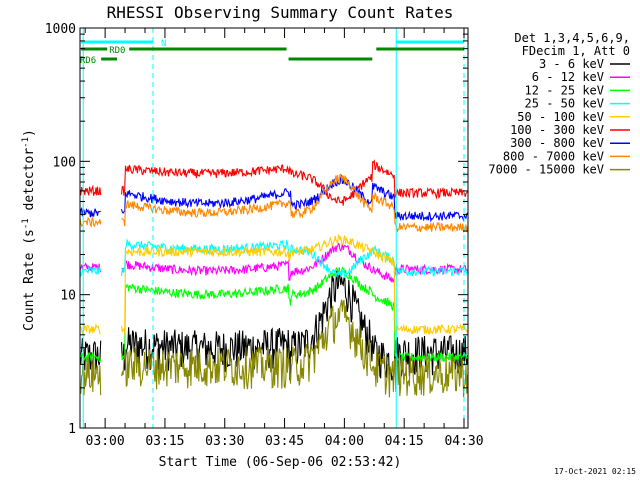  What do you see at coordinates (280, 12) in the screenshot?
I see `chart-title: RHESSI Observing Summary Count Rates` at bounding box center [280, 12].